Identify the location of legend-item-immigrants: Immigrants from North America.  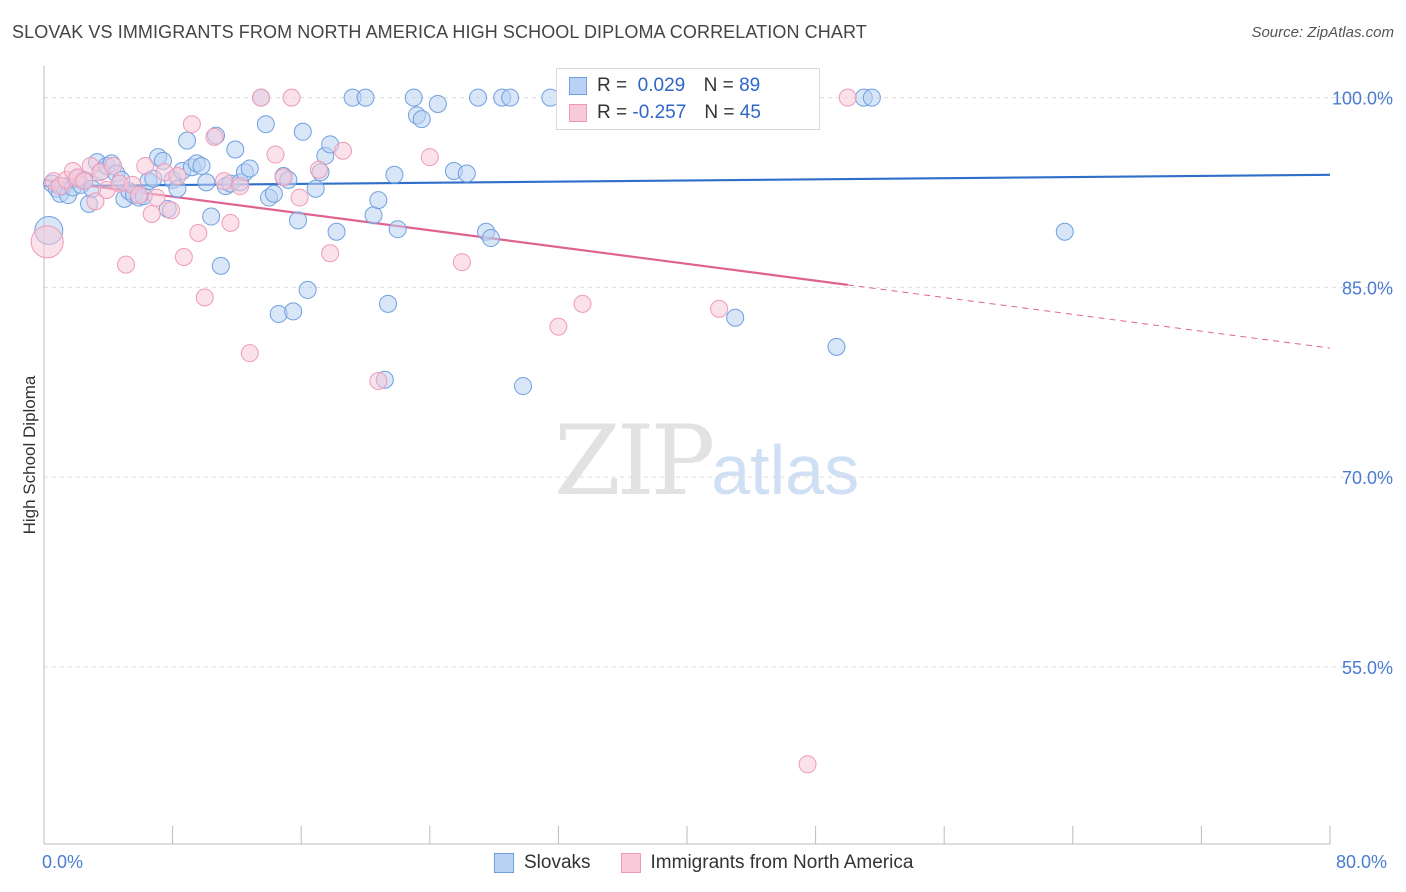
(767, 863).